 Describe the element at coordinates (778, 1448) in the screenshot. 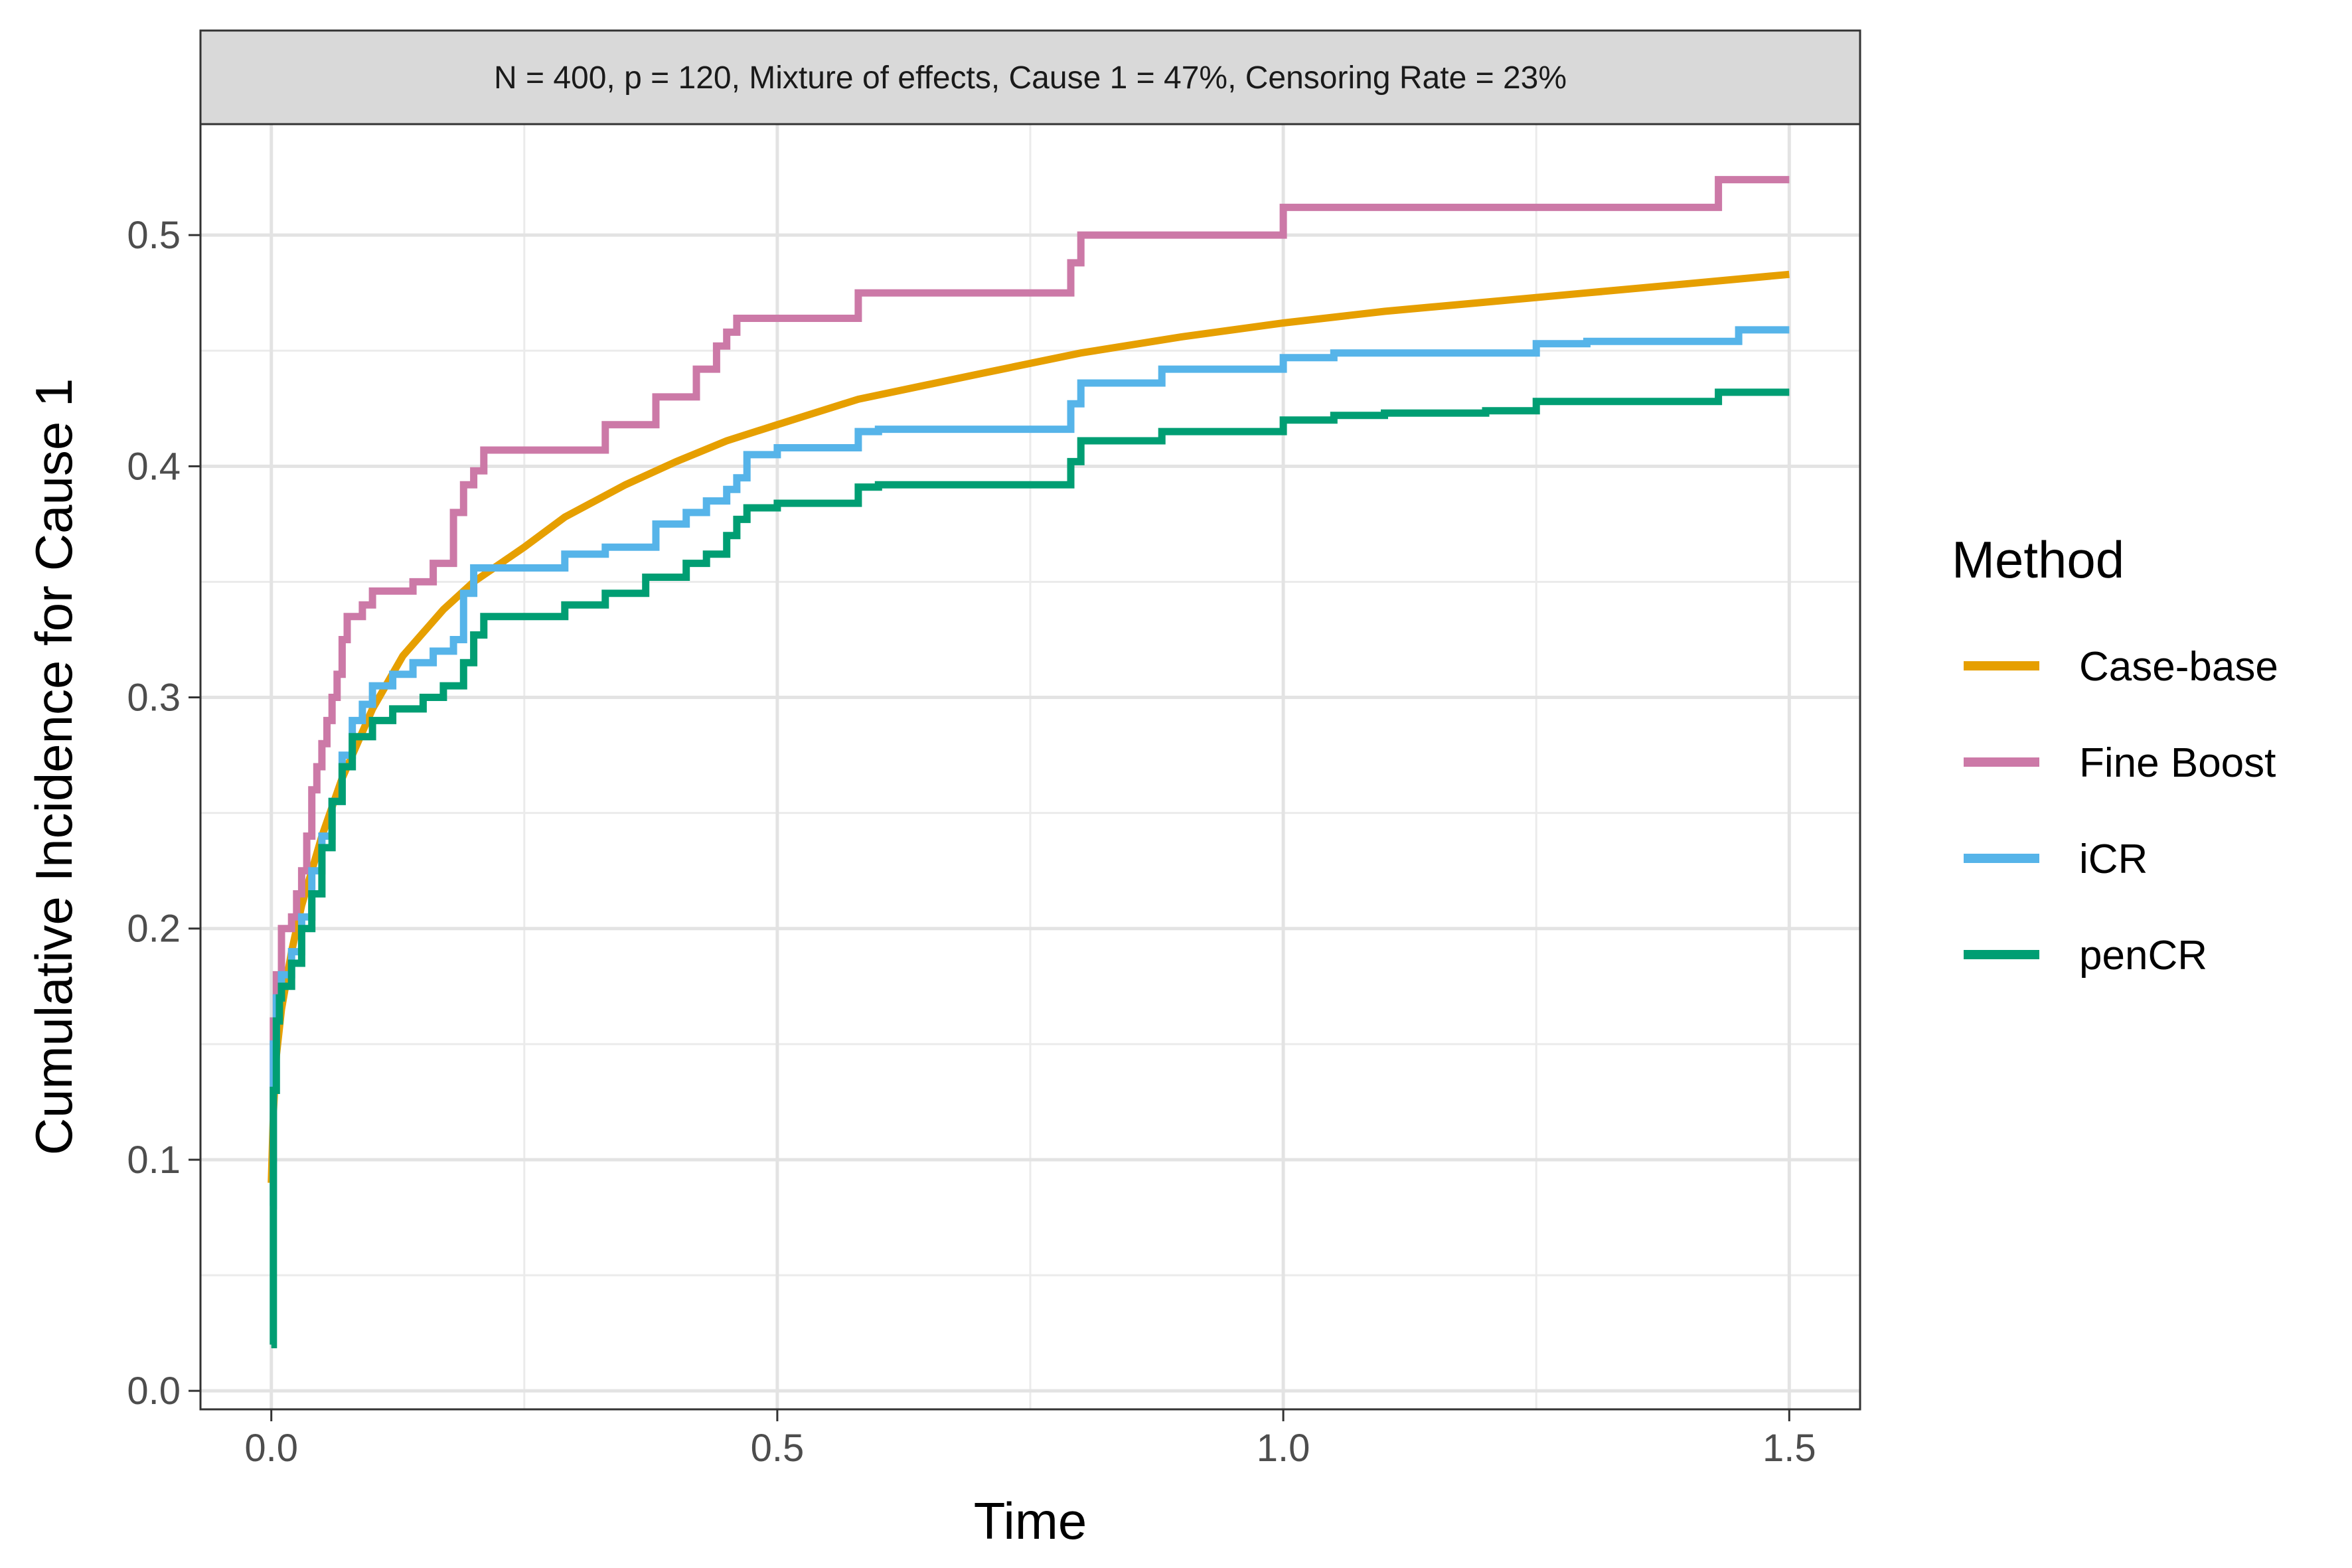

I see `x-tick-label: 0.5` at that location.